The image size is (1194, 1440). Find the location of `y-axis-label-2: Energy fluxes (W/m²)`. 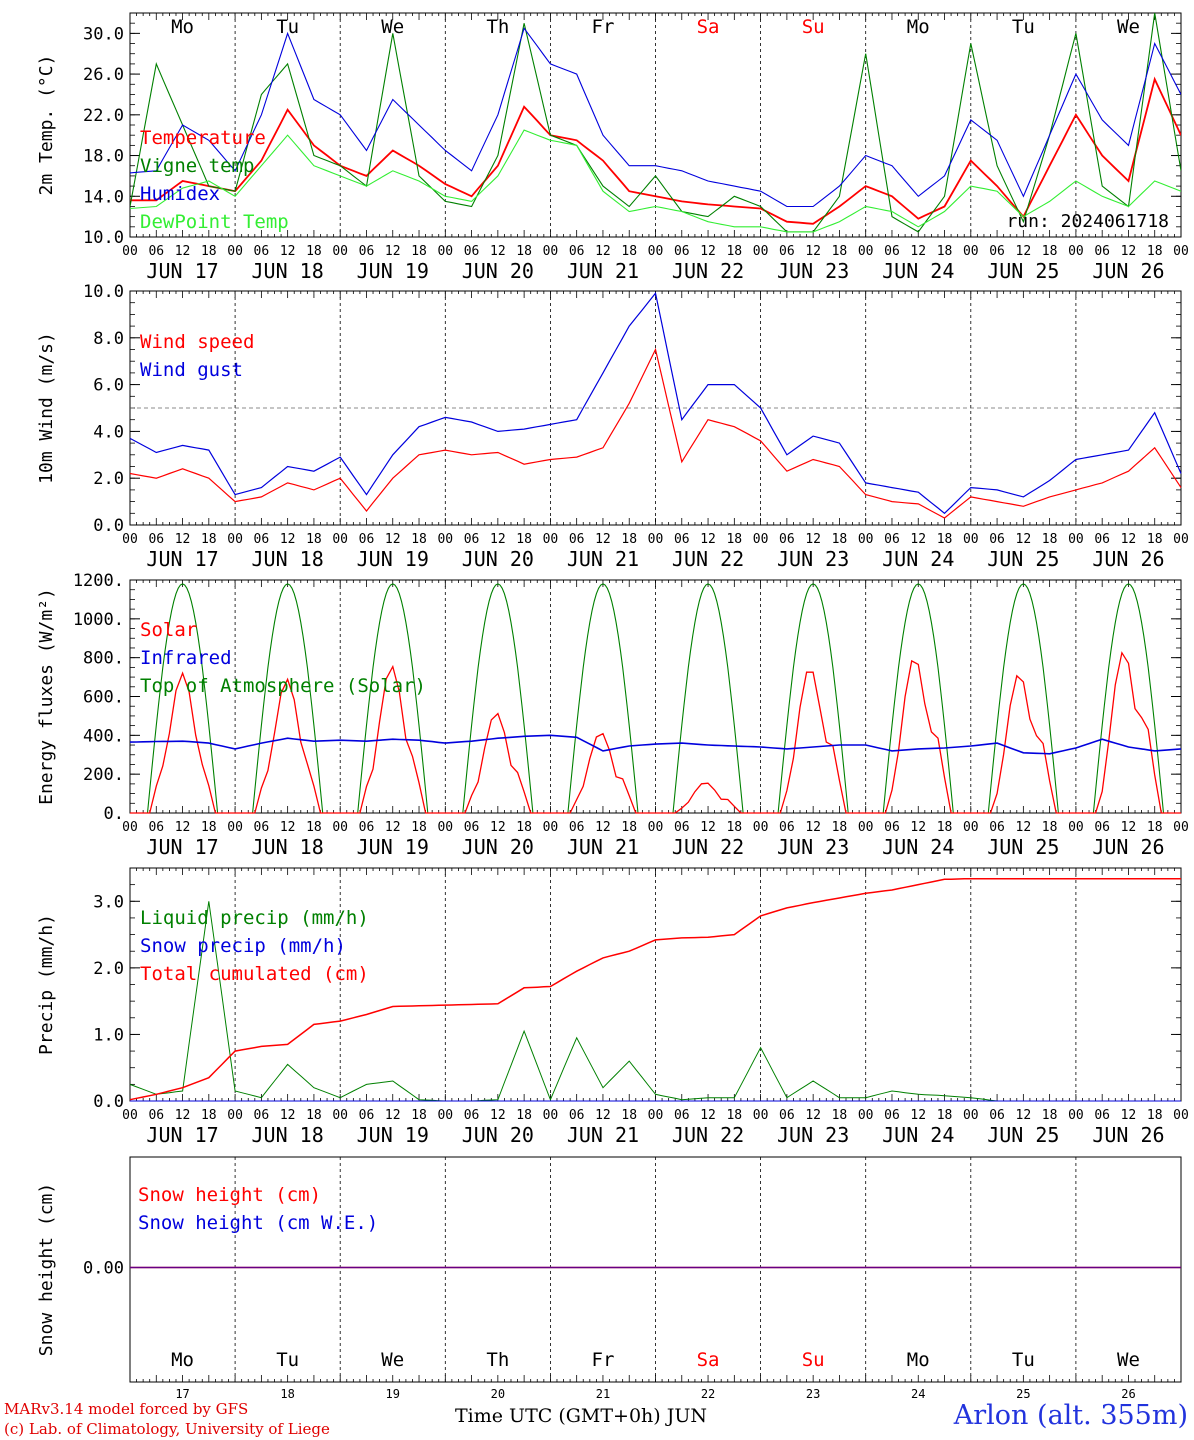

y-axis-label-2: Energy fluxes (W/m²) is located at coordinates (46, 696).